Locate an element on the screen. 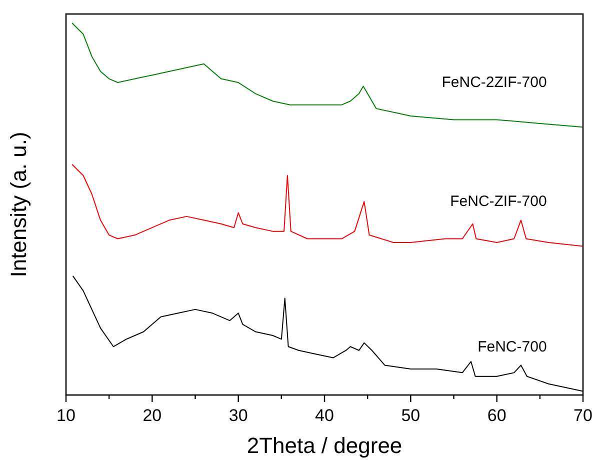 This screenshot has width=600, height=465. x-tick-label: 10 is located at coordinates (66, 415).